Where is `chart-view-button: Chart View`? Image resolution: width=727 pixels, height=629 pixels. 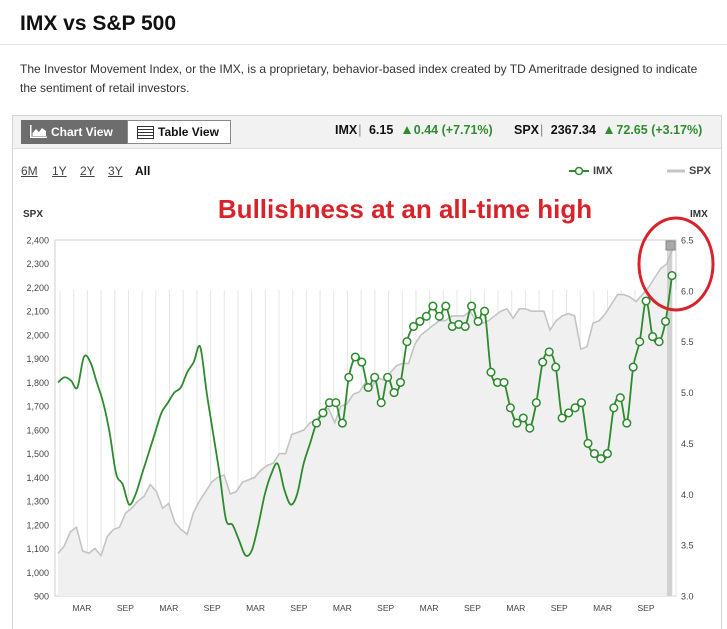 chart-view-button: Chart View is located at coordinates (74, 132).